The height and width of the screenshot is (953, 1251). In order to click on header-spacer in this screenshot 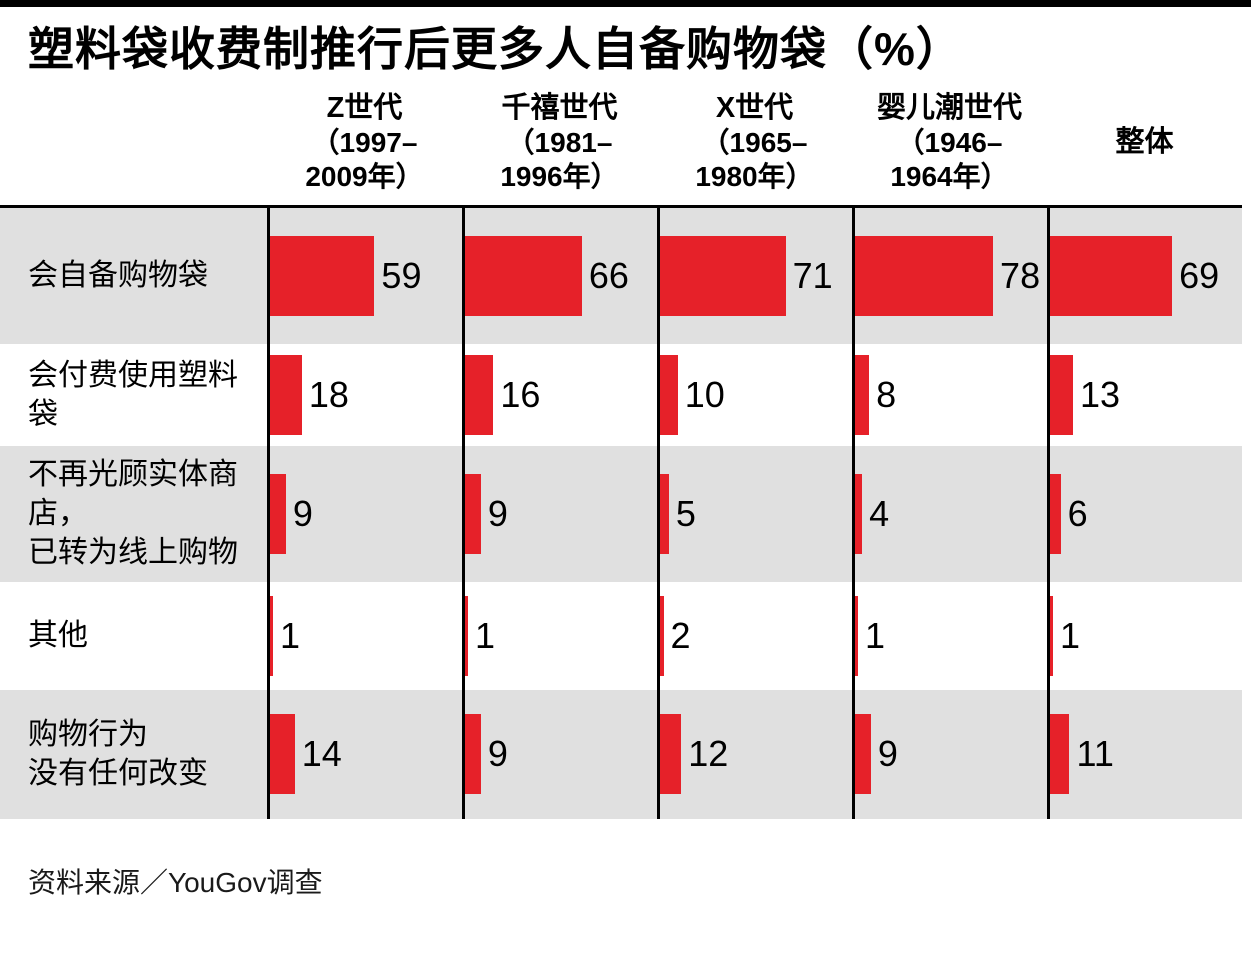, I will do `click(133, 142)`.